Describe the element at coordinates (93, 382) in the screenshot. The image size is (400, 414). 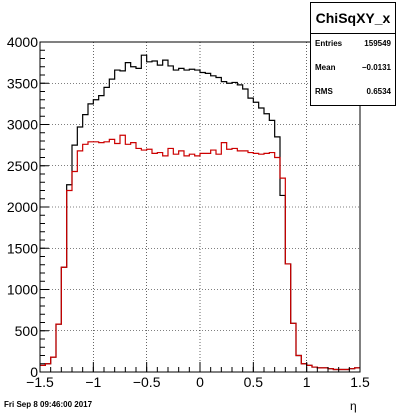
I see `x-tick-label: −1` at that location.